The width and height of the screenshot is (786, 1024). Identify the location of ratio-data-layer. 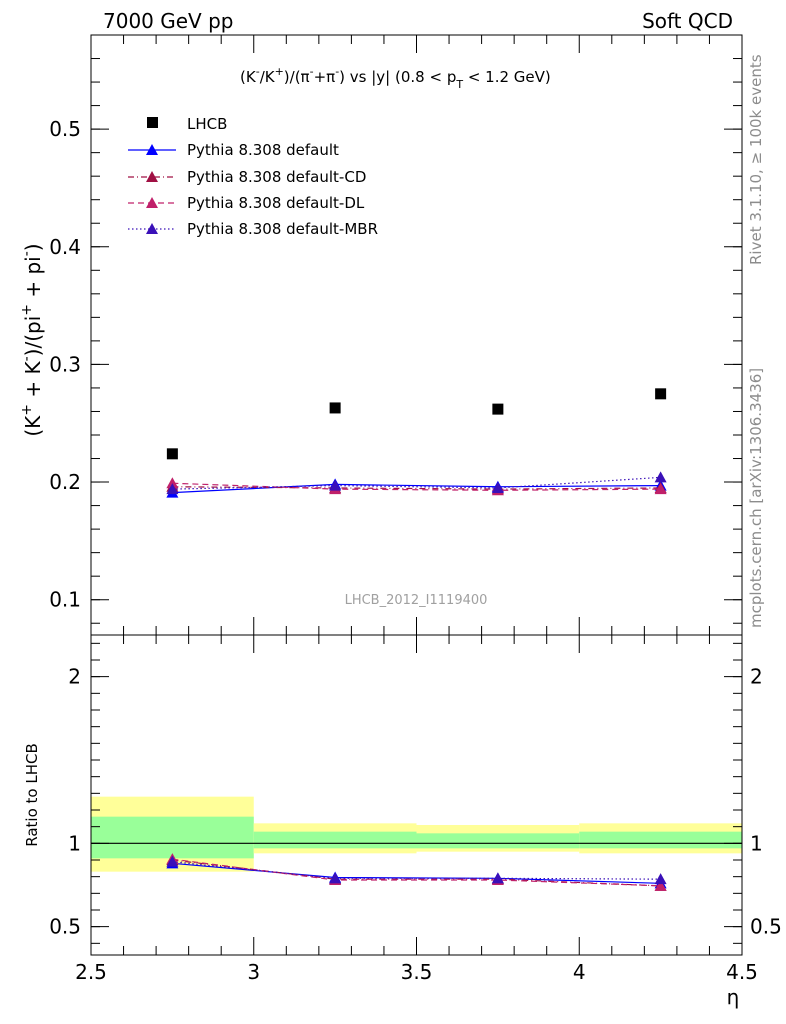
(416, 843).